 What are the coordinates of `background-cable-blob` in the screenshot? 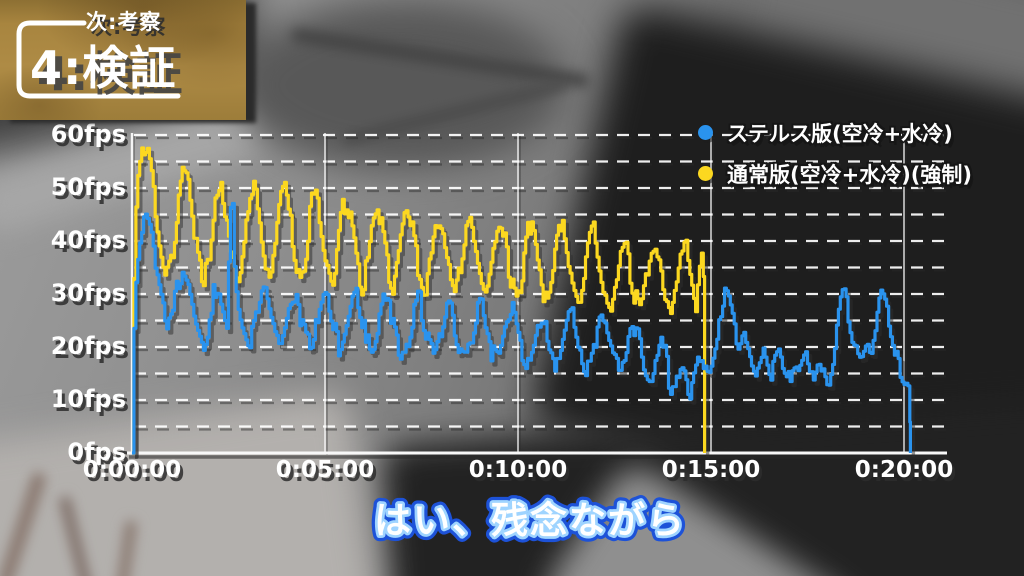 It's located at (400, 85).